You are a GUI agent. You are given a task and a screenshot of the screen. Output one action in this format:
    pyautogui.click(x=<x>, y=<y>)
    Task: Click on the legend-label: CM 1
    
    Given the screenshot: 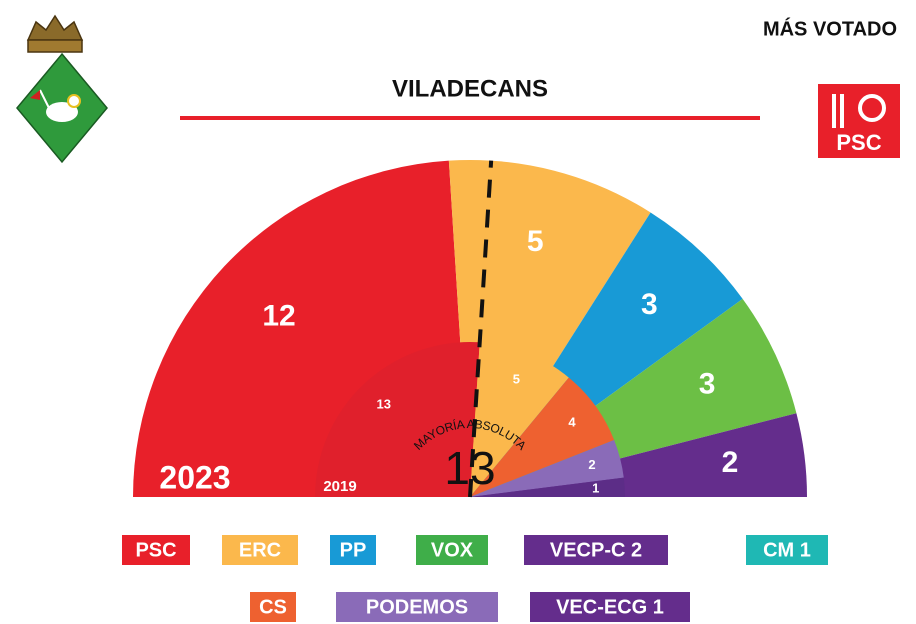 What is the action you would take?
    pyautogui.click(x=787, y=550)
    